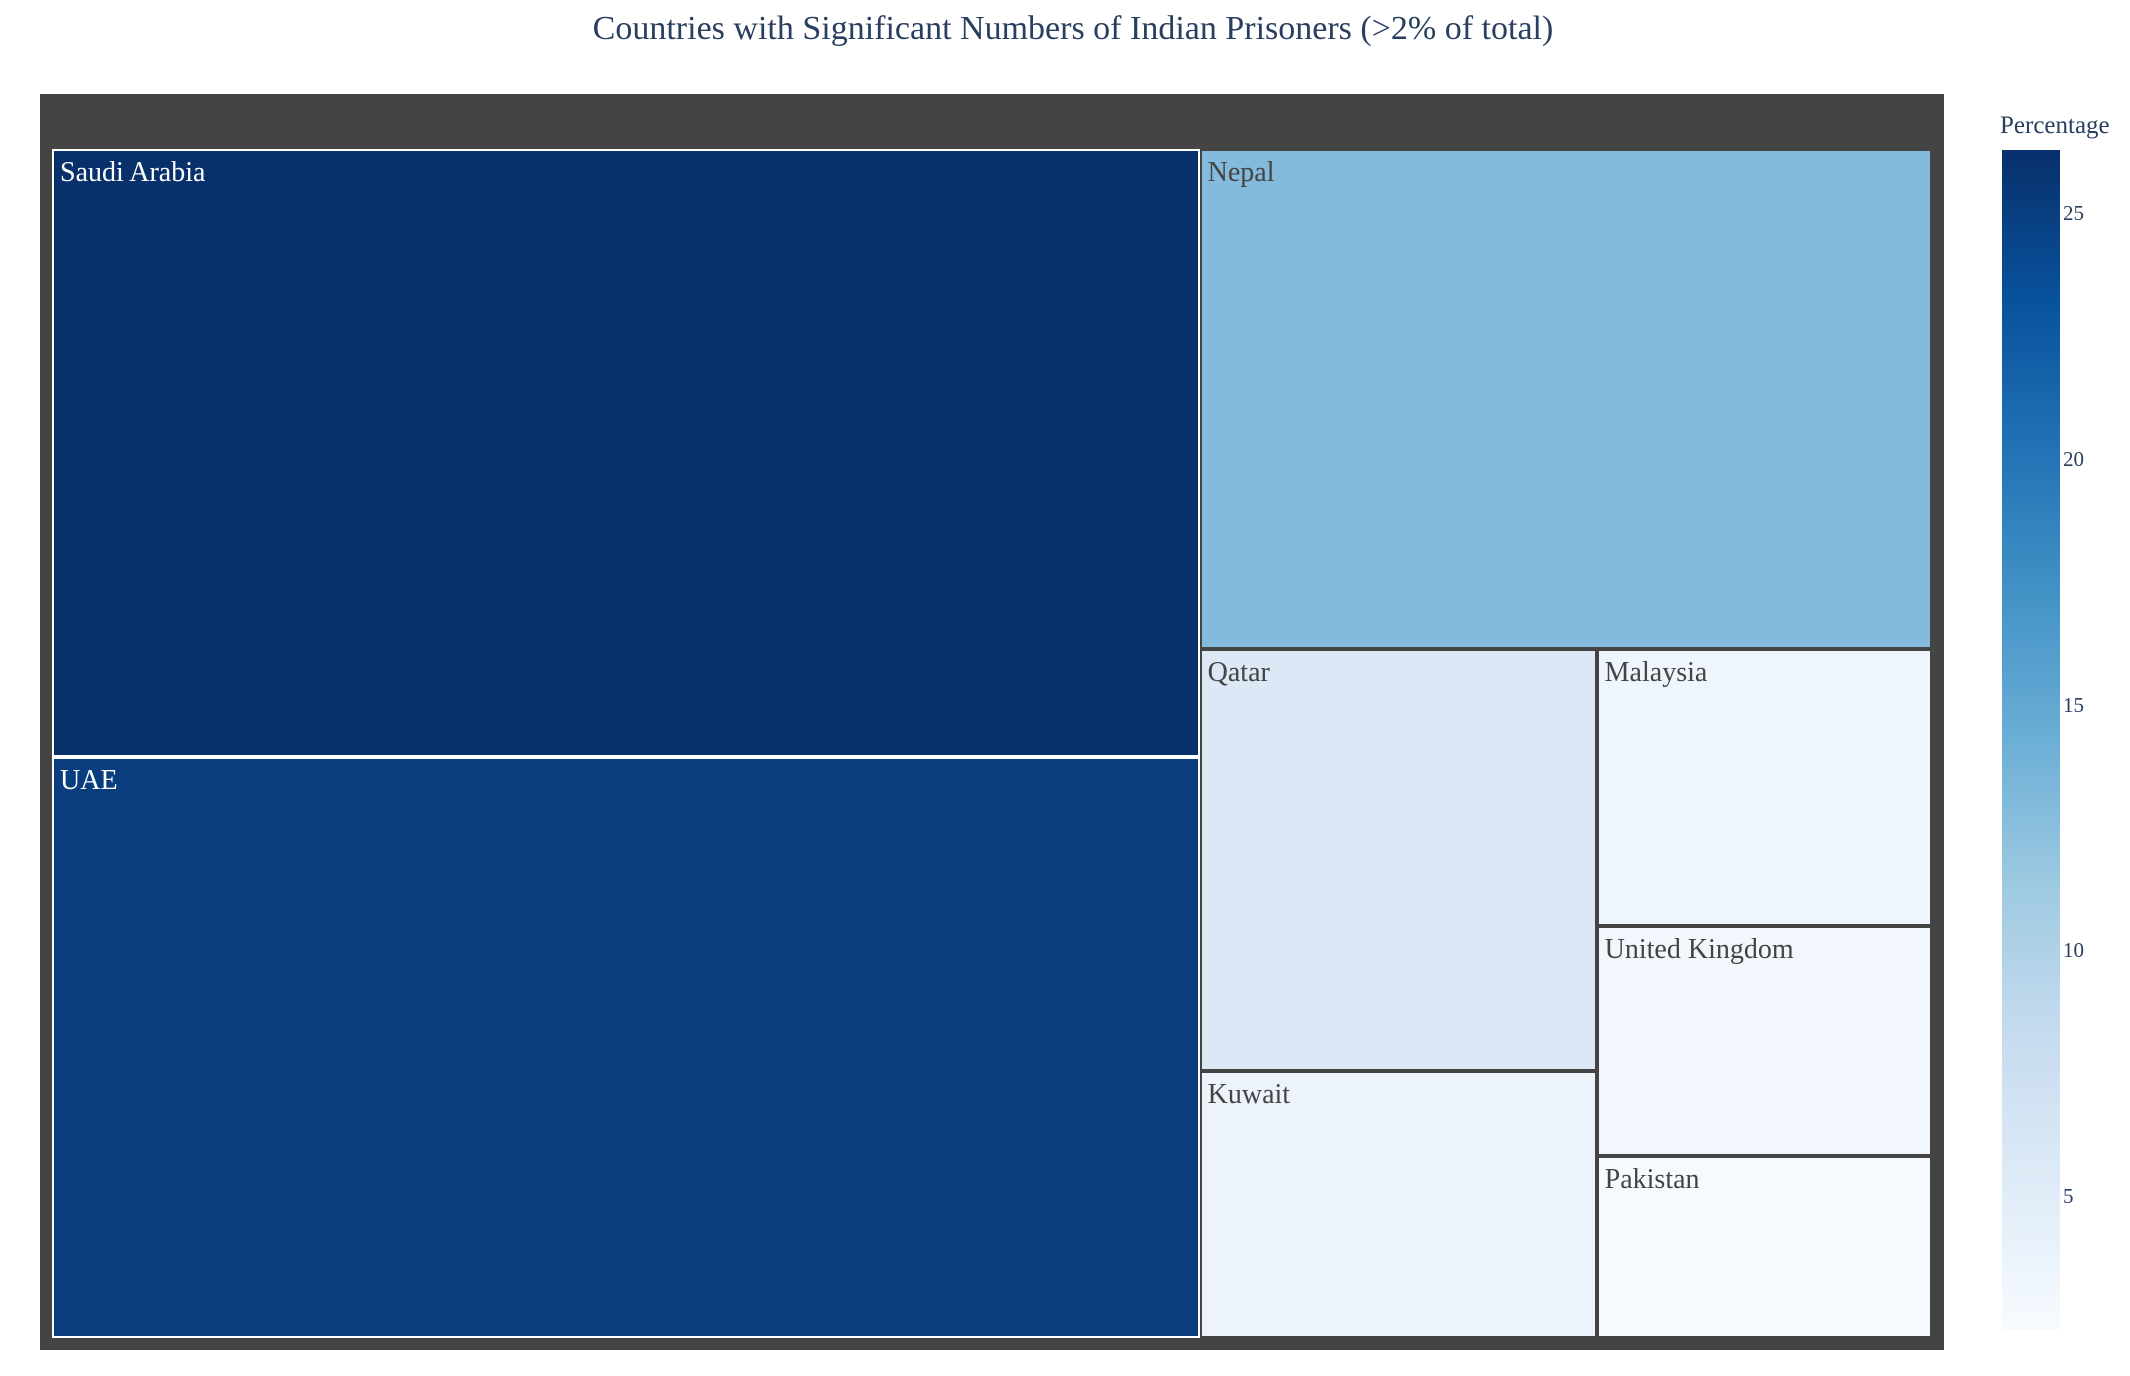 The image size is (2130, 1376). I want to click on tile-label: Malaysia, so click(1656, 673).